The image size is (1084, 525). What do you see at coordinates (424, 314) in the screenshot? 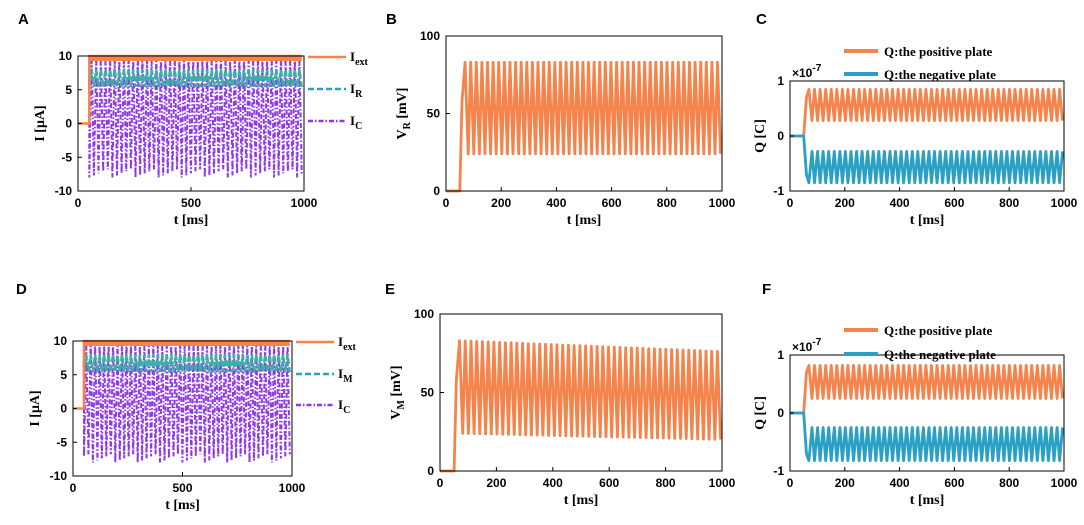
I see `y-tick-label: 100` at bounding box center [424, 314].